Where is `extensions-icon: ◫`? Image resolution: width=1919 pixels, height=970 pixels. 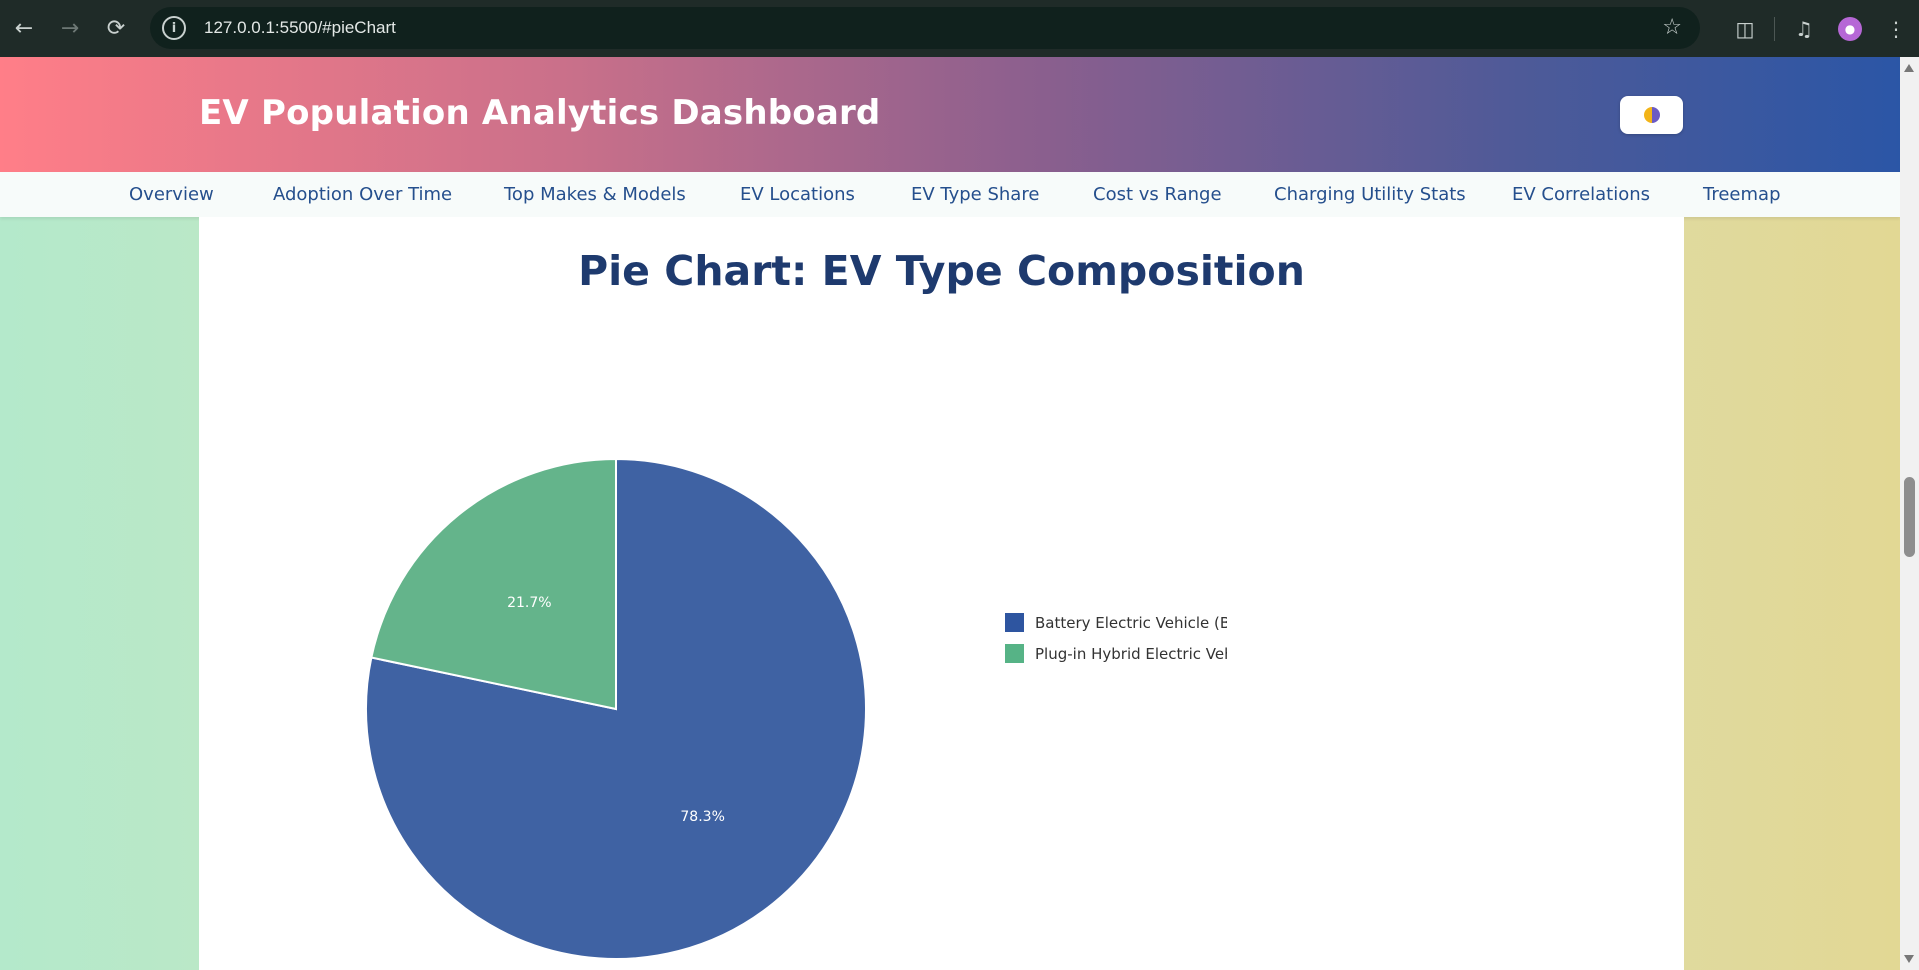 extensions-icon: ◫ is located at coordinates (1745, 28).